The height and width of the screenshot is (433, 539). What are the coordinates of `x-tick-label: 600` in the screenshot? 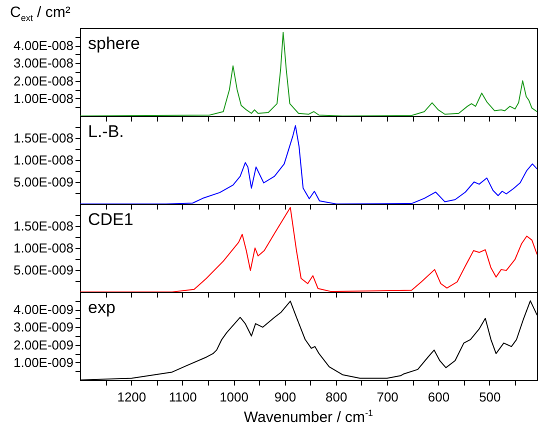 It's located at (439, 397).